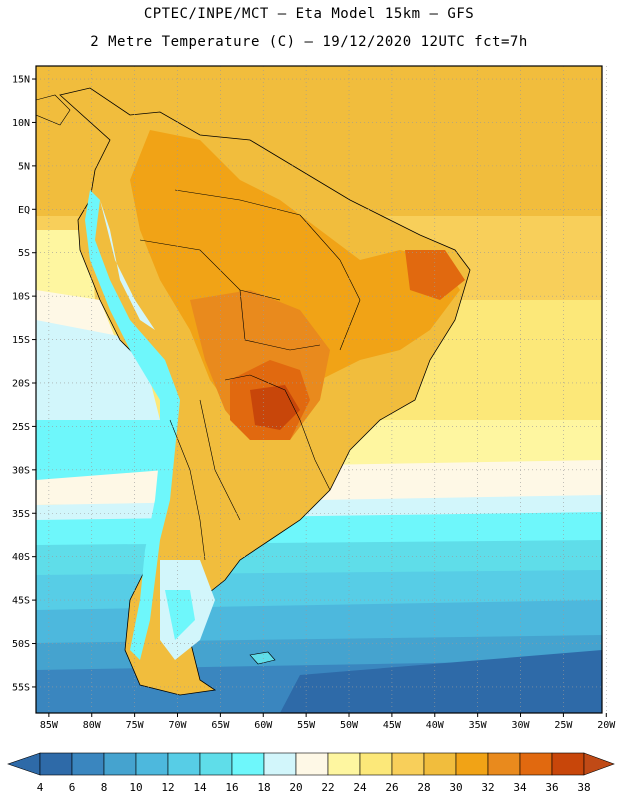 The width and height of the screenshot is (618, 800). I want to click on colorbar-tick-label: 38, so click(583, 787).